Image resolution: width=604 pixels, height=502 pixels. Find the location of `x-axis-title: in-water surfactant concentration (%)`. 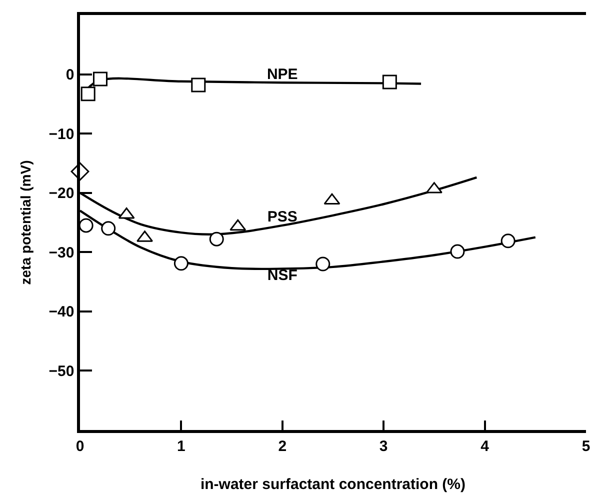

x-axis-title: in-water surfactant concentration (%) is located at coordinates (333, 484).